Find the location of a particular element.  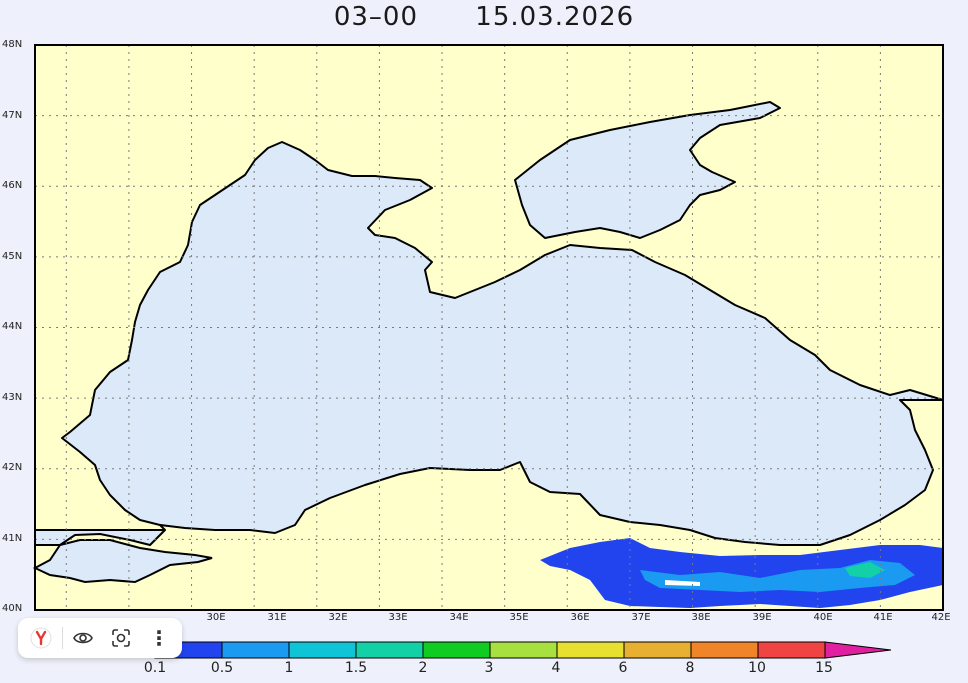

colorbar-label-4: 4 is located at coordinates (556, 668).